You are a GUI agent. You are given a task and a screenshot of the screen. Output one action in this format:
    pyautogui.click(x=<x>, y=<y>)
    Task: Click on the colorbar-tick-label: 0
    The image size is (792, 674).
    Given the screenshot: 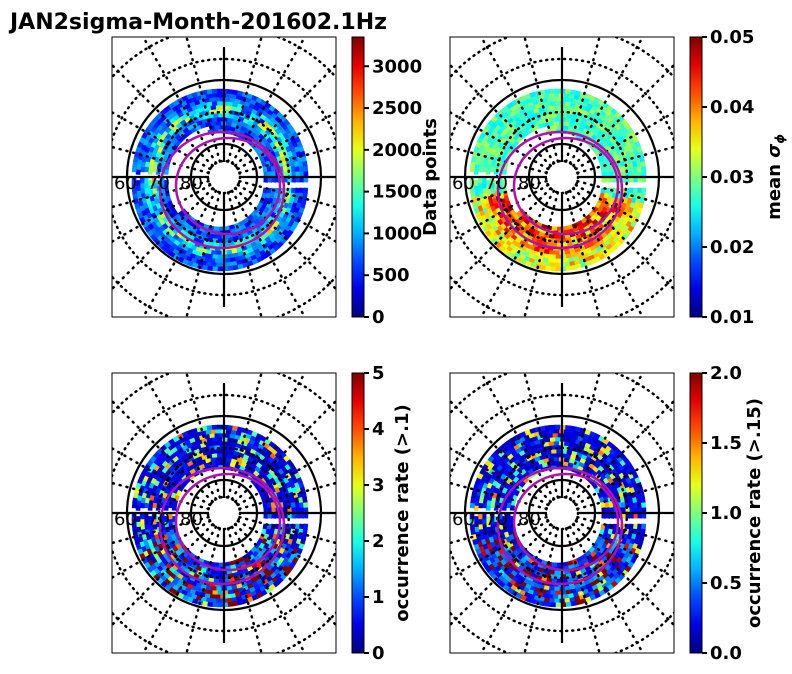 What is the action you would take?
    pyautogui.click(x=378, y=653)
    